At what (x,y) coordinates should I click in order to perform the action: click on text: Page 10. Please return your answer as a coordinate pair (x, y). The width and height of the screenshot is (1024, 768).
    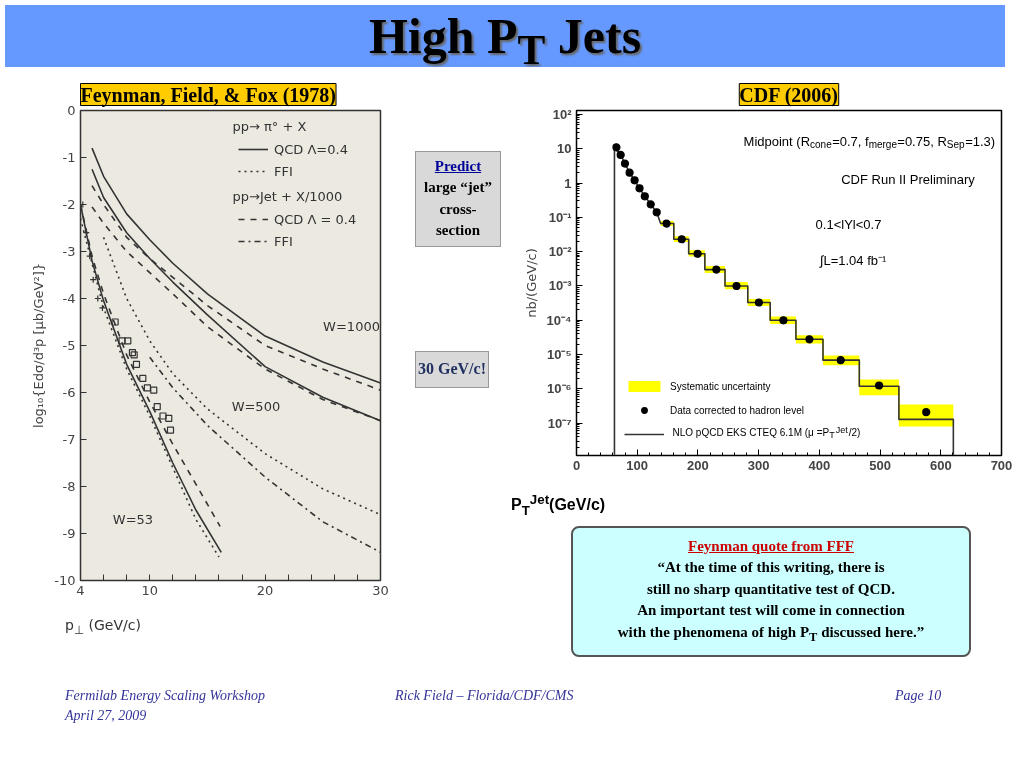
    Looking at the image, I should click on (918, 696).